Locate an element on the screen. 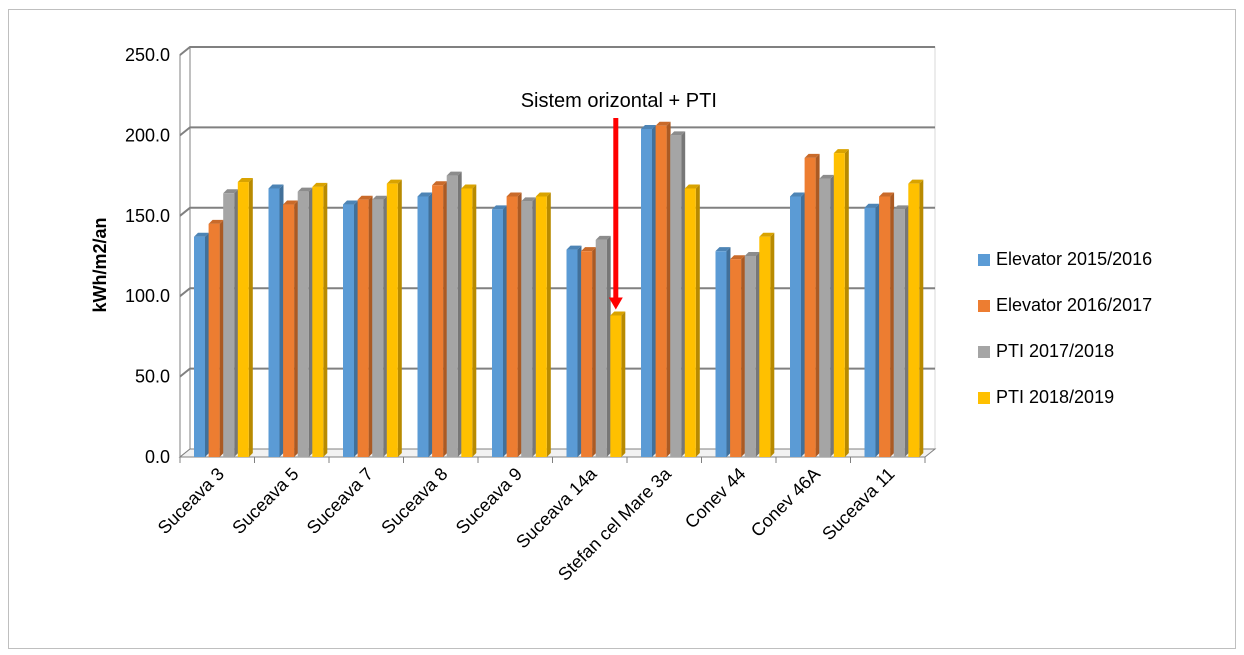 Image resolution: width=1244 pixels, height=655 pixels. category-label: Conev 46A is located at coordinates (785, 502).